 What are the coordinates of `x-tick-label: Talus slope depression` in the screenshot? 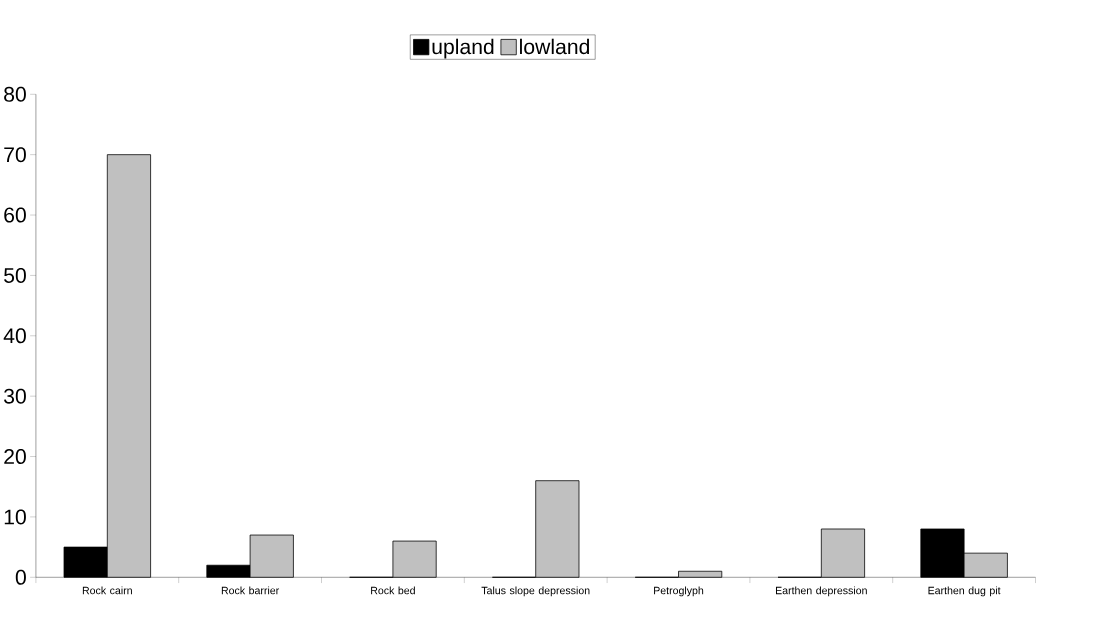 It's located at (535, 591).